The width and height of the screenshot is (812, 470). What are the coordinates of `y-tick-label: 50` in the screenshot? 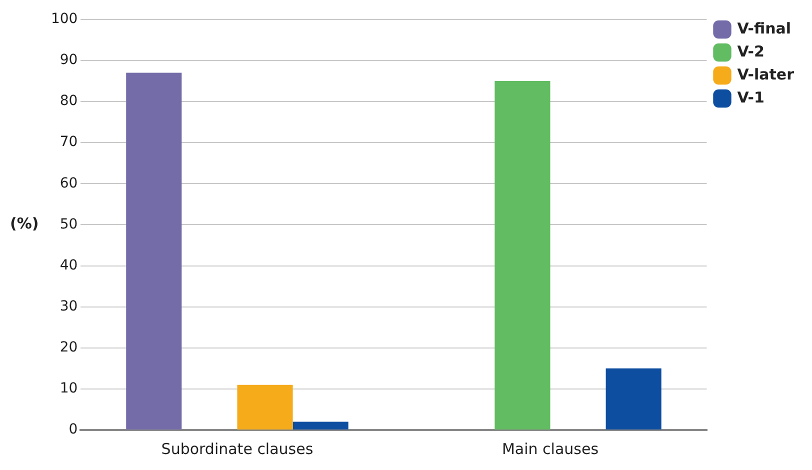 It's located at (69, 224).